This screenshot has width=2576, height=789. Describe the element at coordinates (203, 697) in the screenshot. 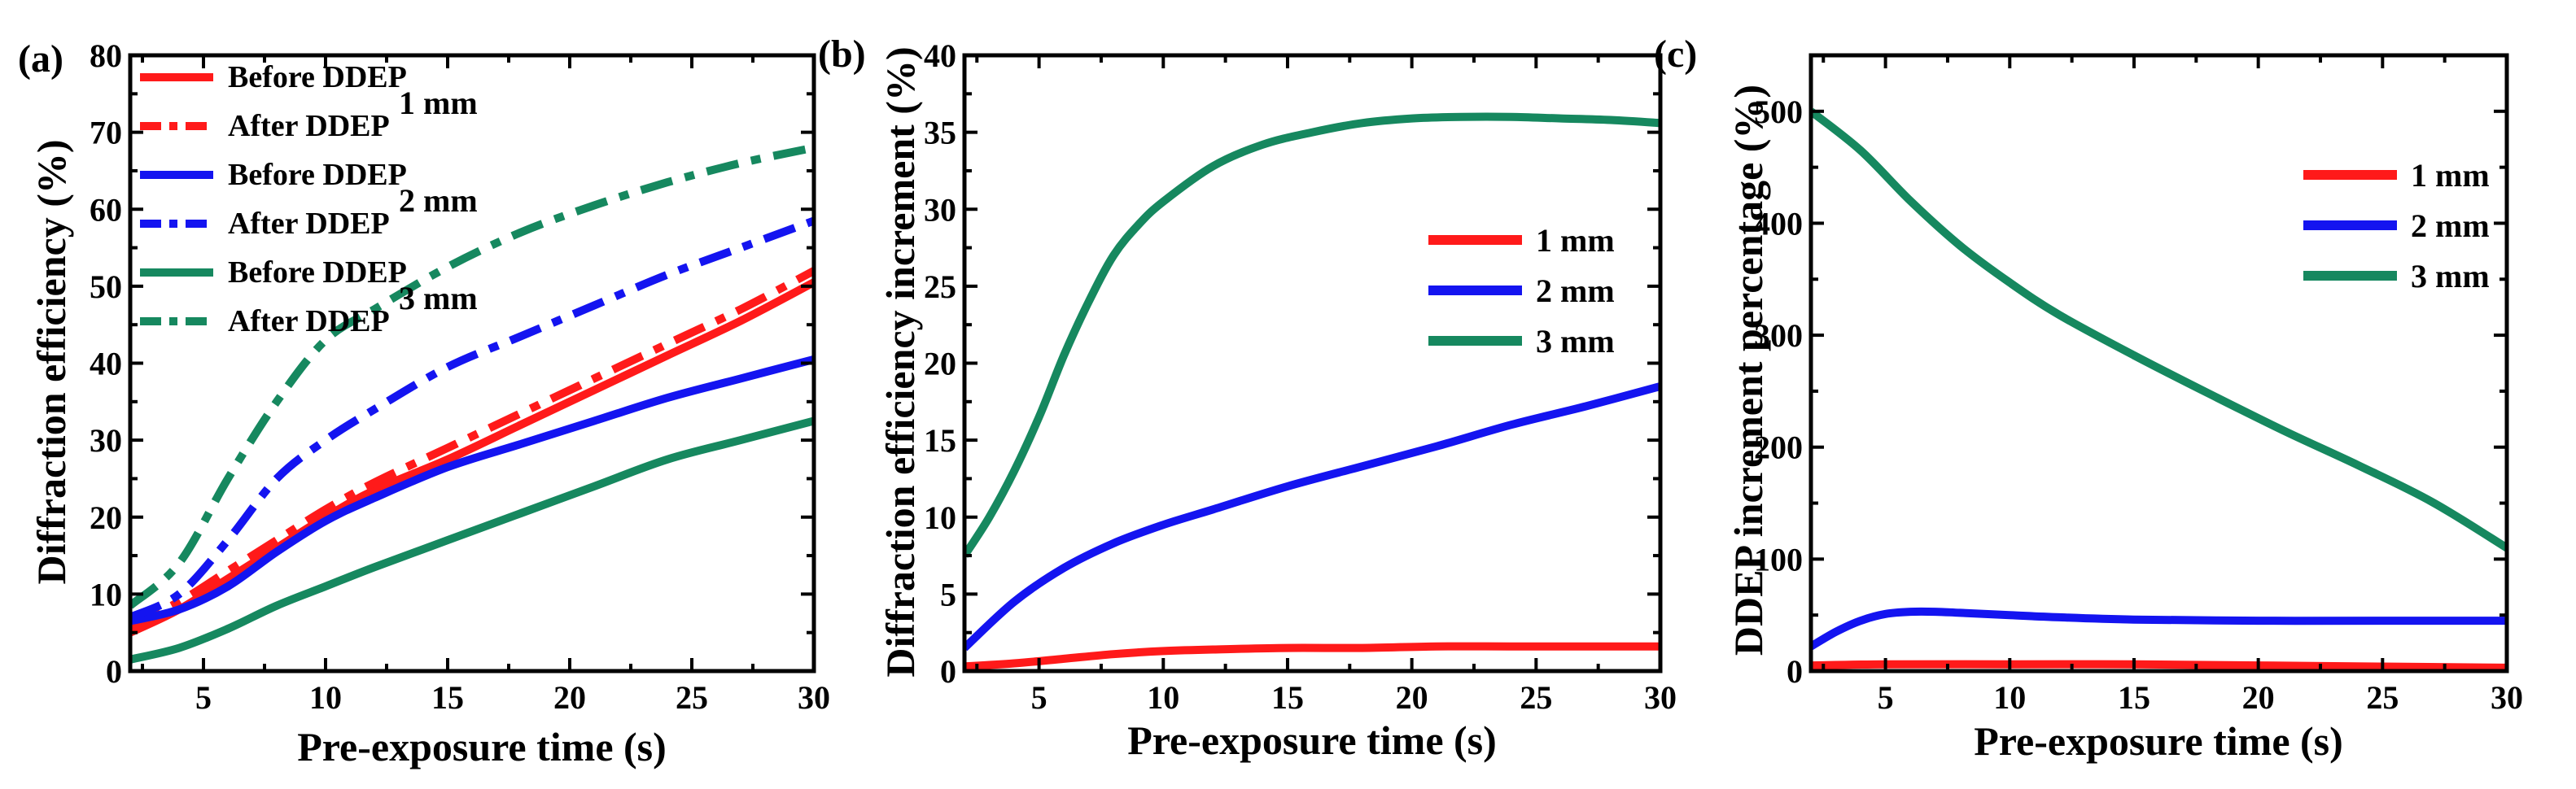

I see `panel-a-x-tick-label: 5` at that location.